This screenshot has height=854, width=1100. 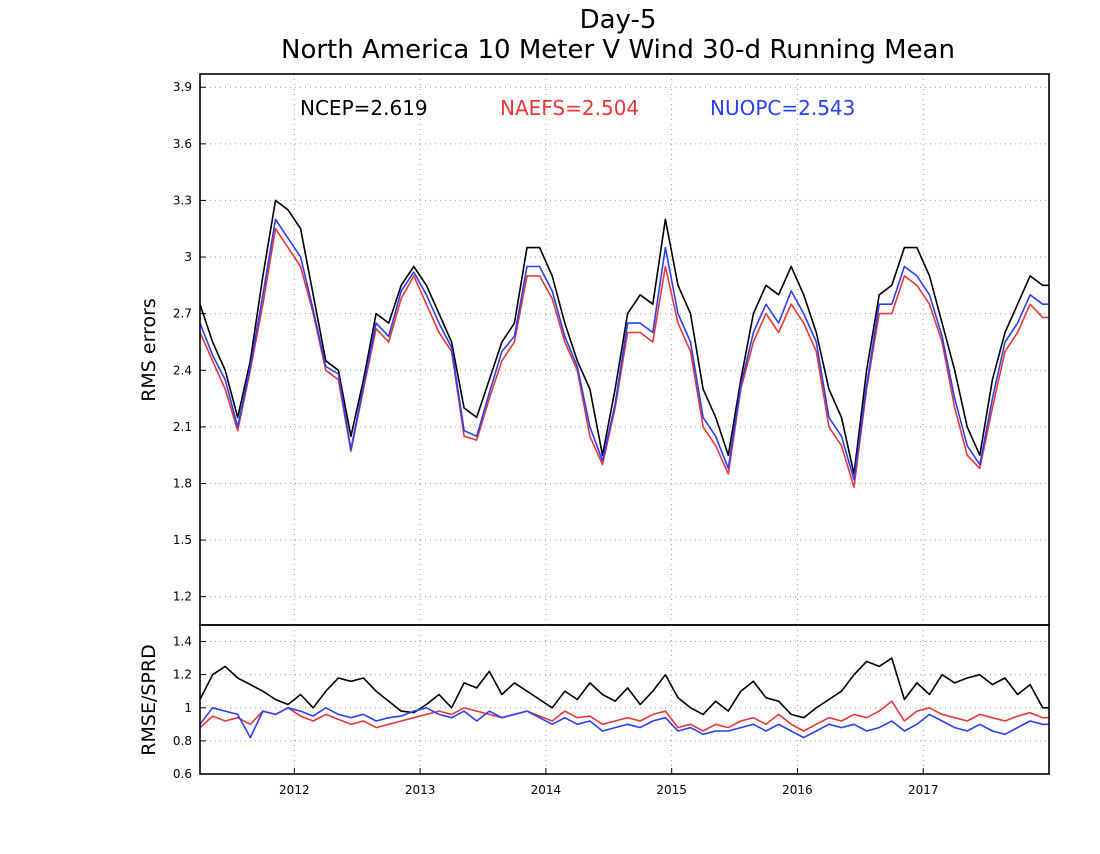 I want to click on bottom-panel-series, so click(x=624, y=698).